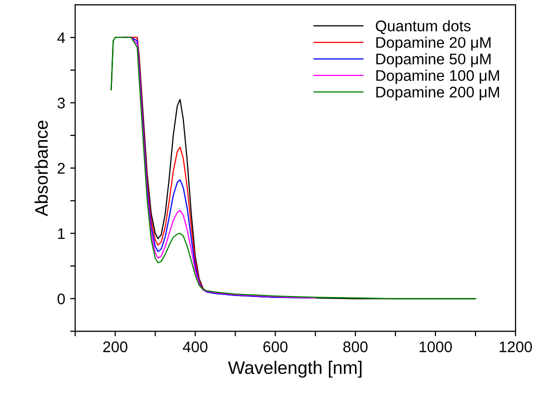 This screenshot has width=537, height=404. What do you see at coordinates (115, 346) in the screenshot?
I see `x-tick-label: 200` at bounding box center [115, 346].